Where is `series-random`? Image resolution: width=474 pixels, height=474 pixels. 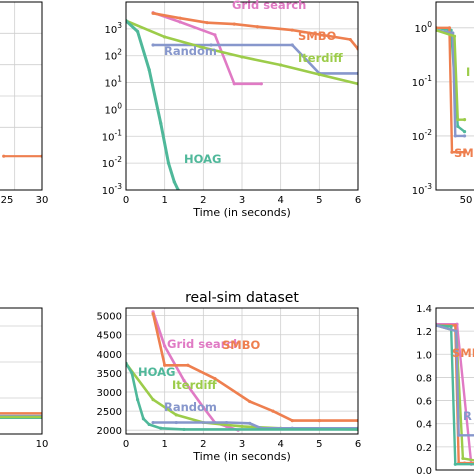 series-random is located at coordinates (451, 83).